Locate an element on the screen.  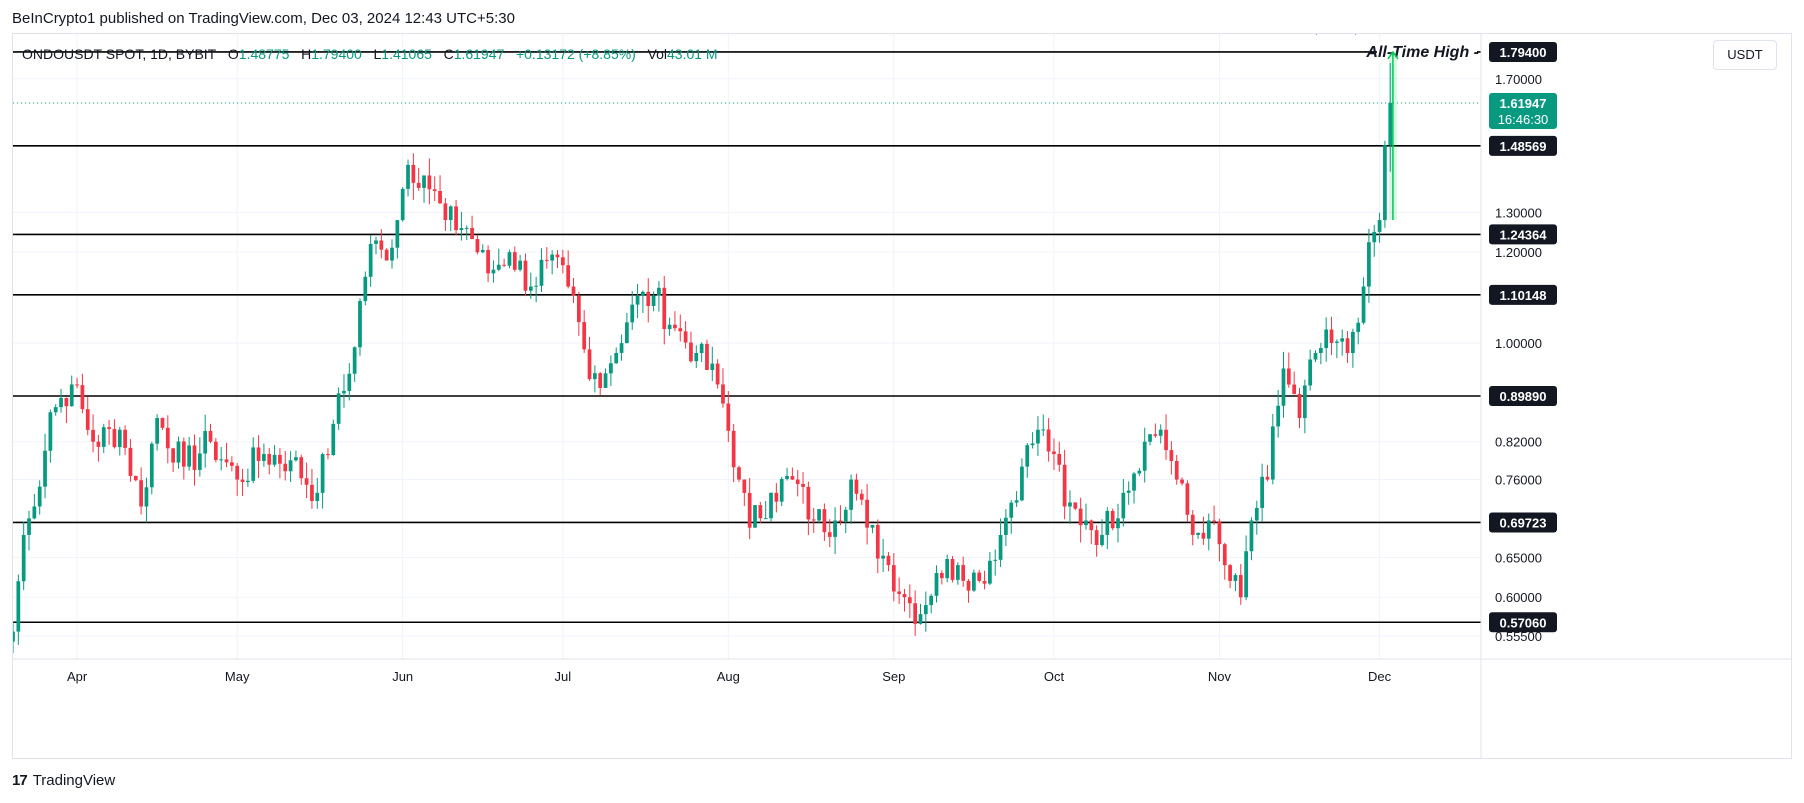
x-tick-label: Aug is located at coordinates (728, 676).